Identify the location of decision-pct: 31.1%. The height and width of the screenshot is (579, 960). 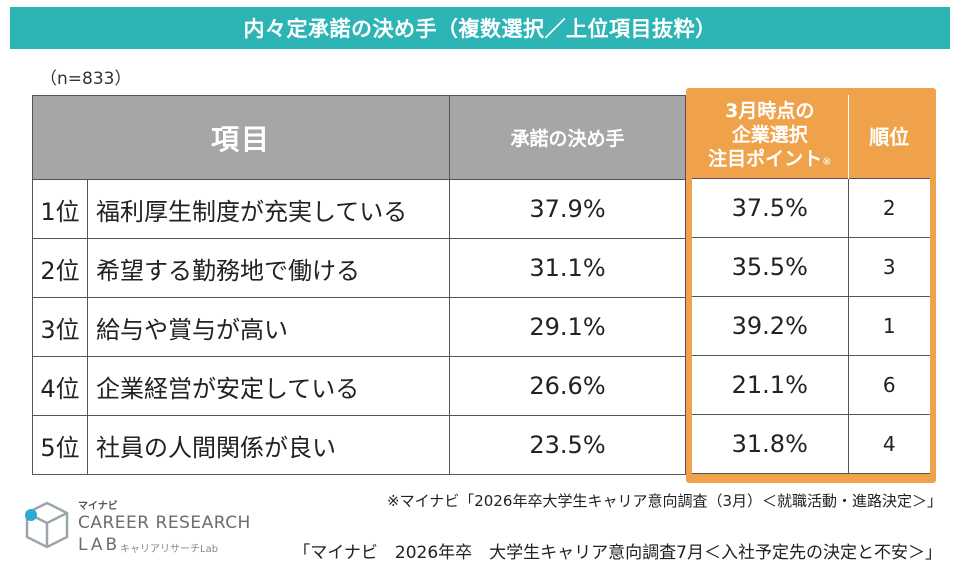
(567, 268).